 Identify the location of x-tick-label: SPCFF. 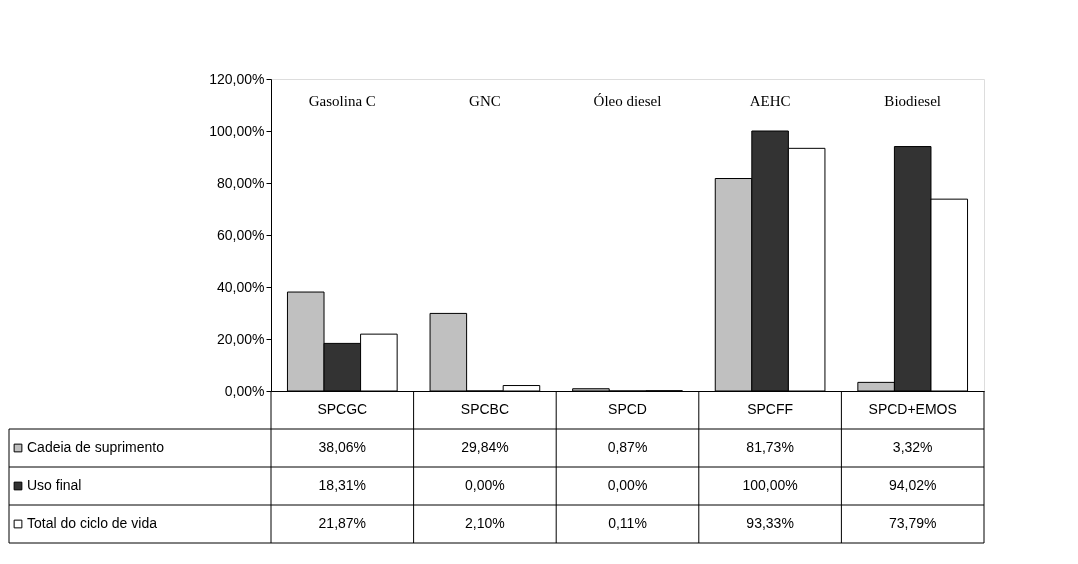
(770, 408).